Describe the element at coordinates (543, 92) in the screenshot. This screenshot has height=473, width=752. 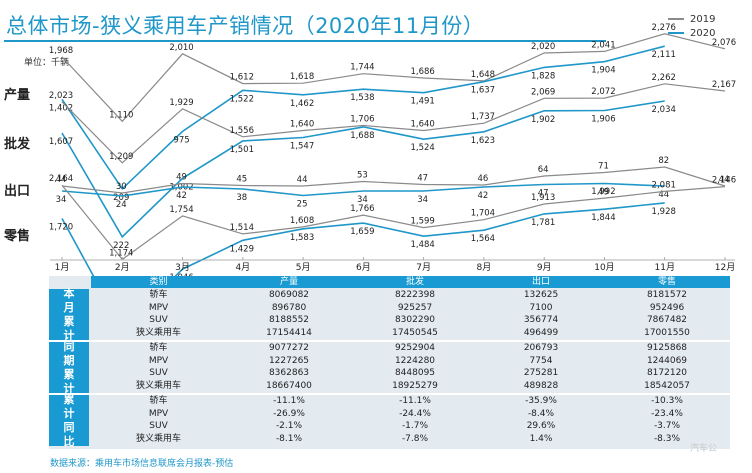
I see `data-label: 2,069` at that location.